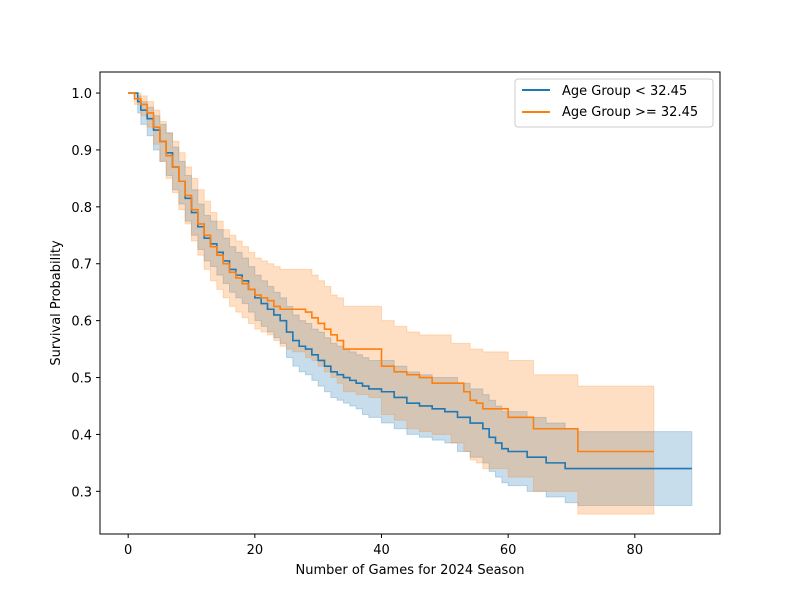  I want to click on x-tick-label: 80, so click(635, 550).